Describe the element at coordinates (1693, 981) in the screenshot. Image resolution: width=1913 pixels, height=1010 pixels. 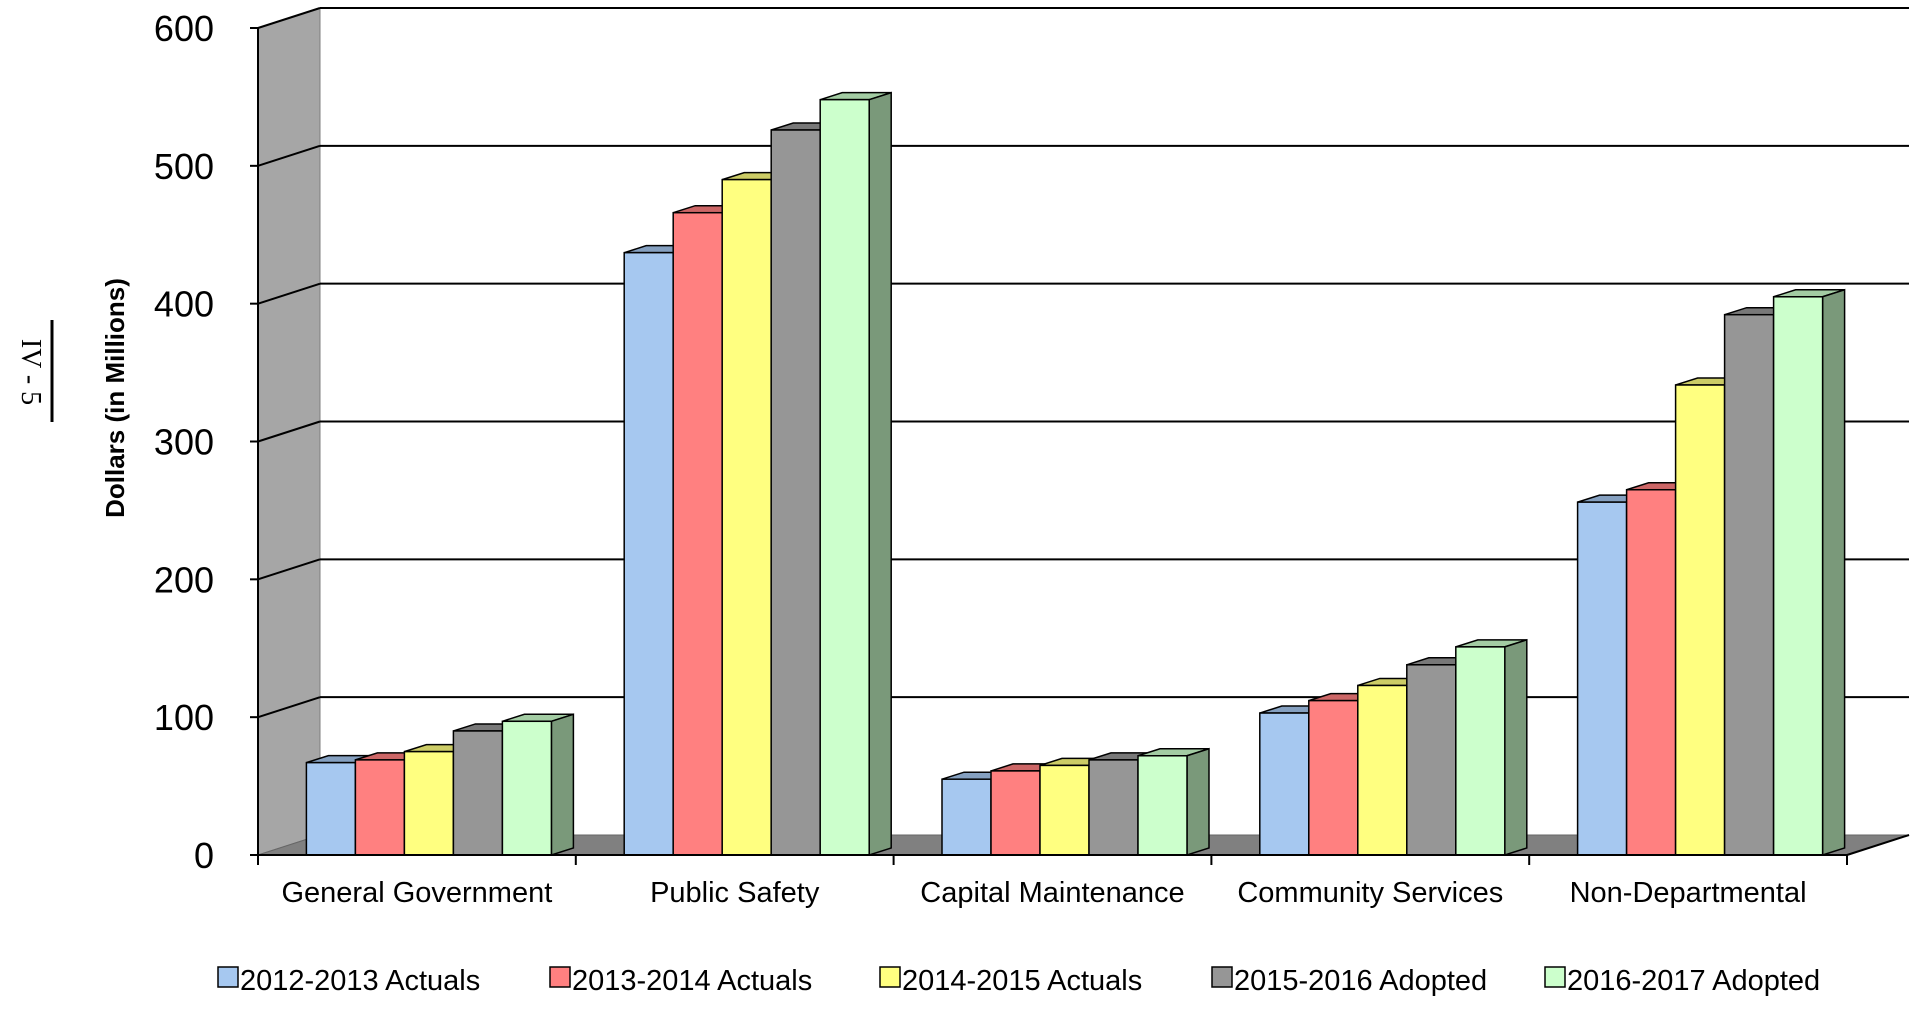
I see `legend-label: 2016-2017 Adopted` at that location.